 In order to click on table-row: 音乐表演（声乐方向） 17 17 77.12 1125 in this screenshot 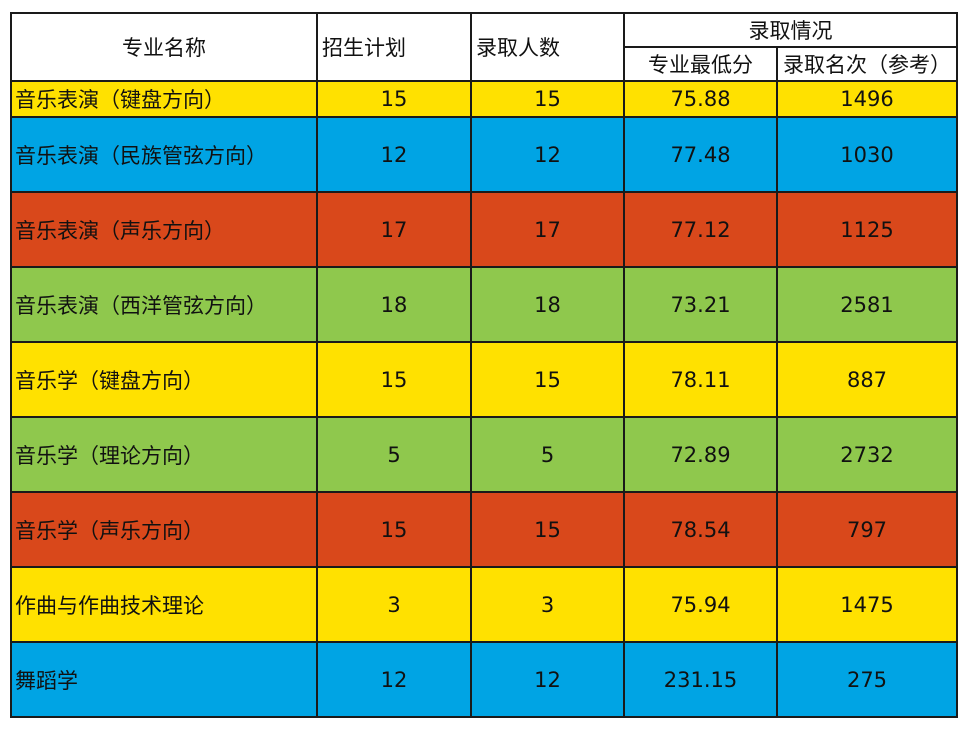, I will do `click(484, 229)`.